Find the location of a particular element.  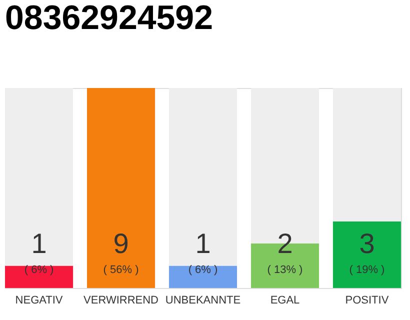

x-tick-label: POSITIV is located at coordinates (367, 300).